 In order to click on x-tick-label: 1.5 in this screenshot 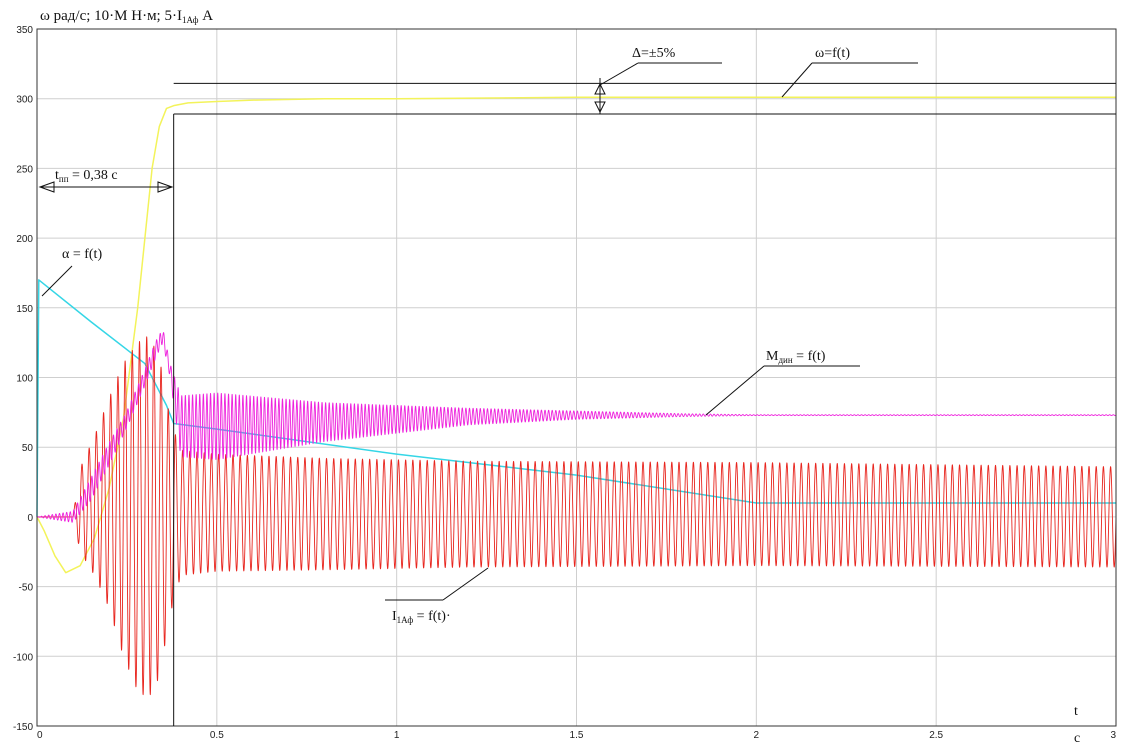, I will do `click(577, 735)`.